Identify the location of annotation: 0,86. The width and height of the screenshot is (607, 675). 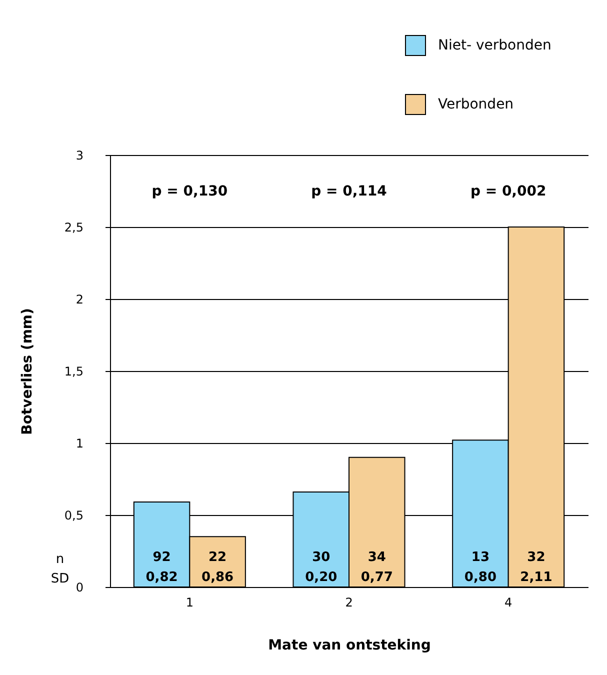
(218, 578).